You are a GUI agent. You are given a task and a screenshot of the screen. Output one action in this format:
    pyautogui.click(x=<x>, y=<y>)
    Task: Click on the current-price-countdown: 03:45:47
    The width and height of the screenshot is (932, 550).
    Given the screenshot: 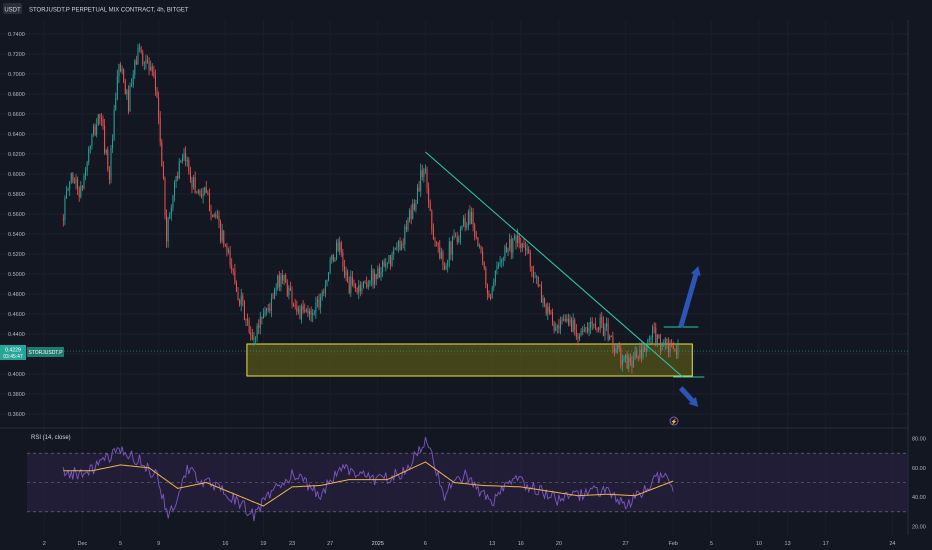 What is the action you would take?
    pyautogui.click(x=13, y=357)
    